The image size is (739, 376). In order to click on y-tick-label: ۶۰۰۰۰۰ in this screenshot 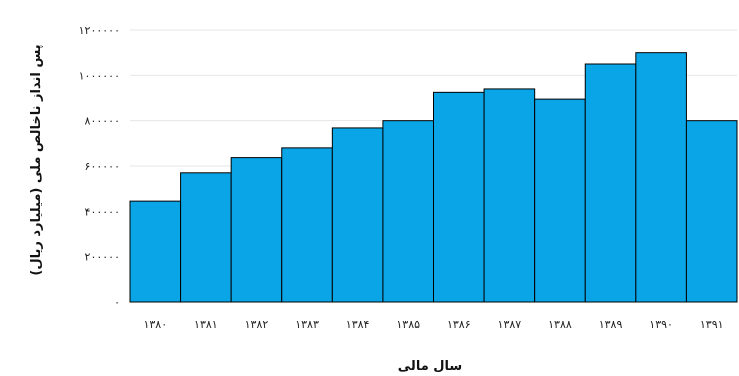, I will do `click(102, 166)`.